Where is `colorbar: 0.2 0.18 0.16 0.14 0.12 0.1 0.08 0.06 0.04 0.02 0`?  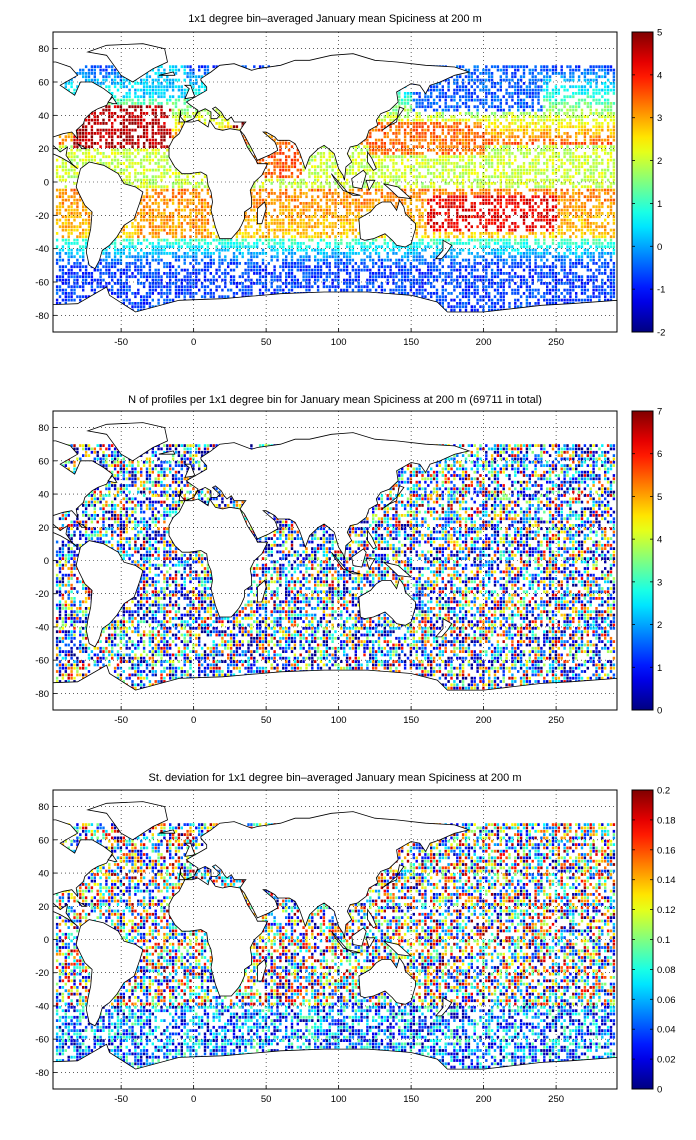
colorbar: 0.2 0.18 0.16 0.14 0.12 0.1 0.08 0.06 0.04 0.02 0 is located at coordinates (653, 941).